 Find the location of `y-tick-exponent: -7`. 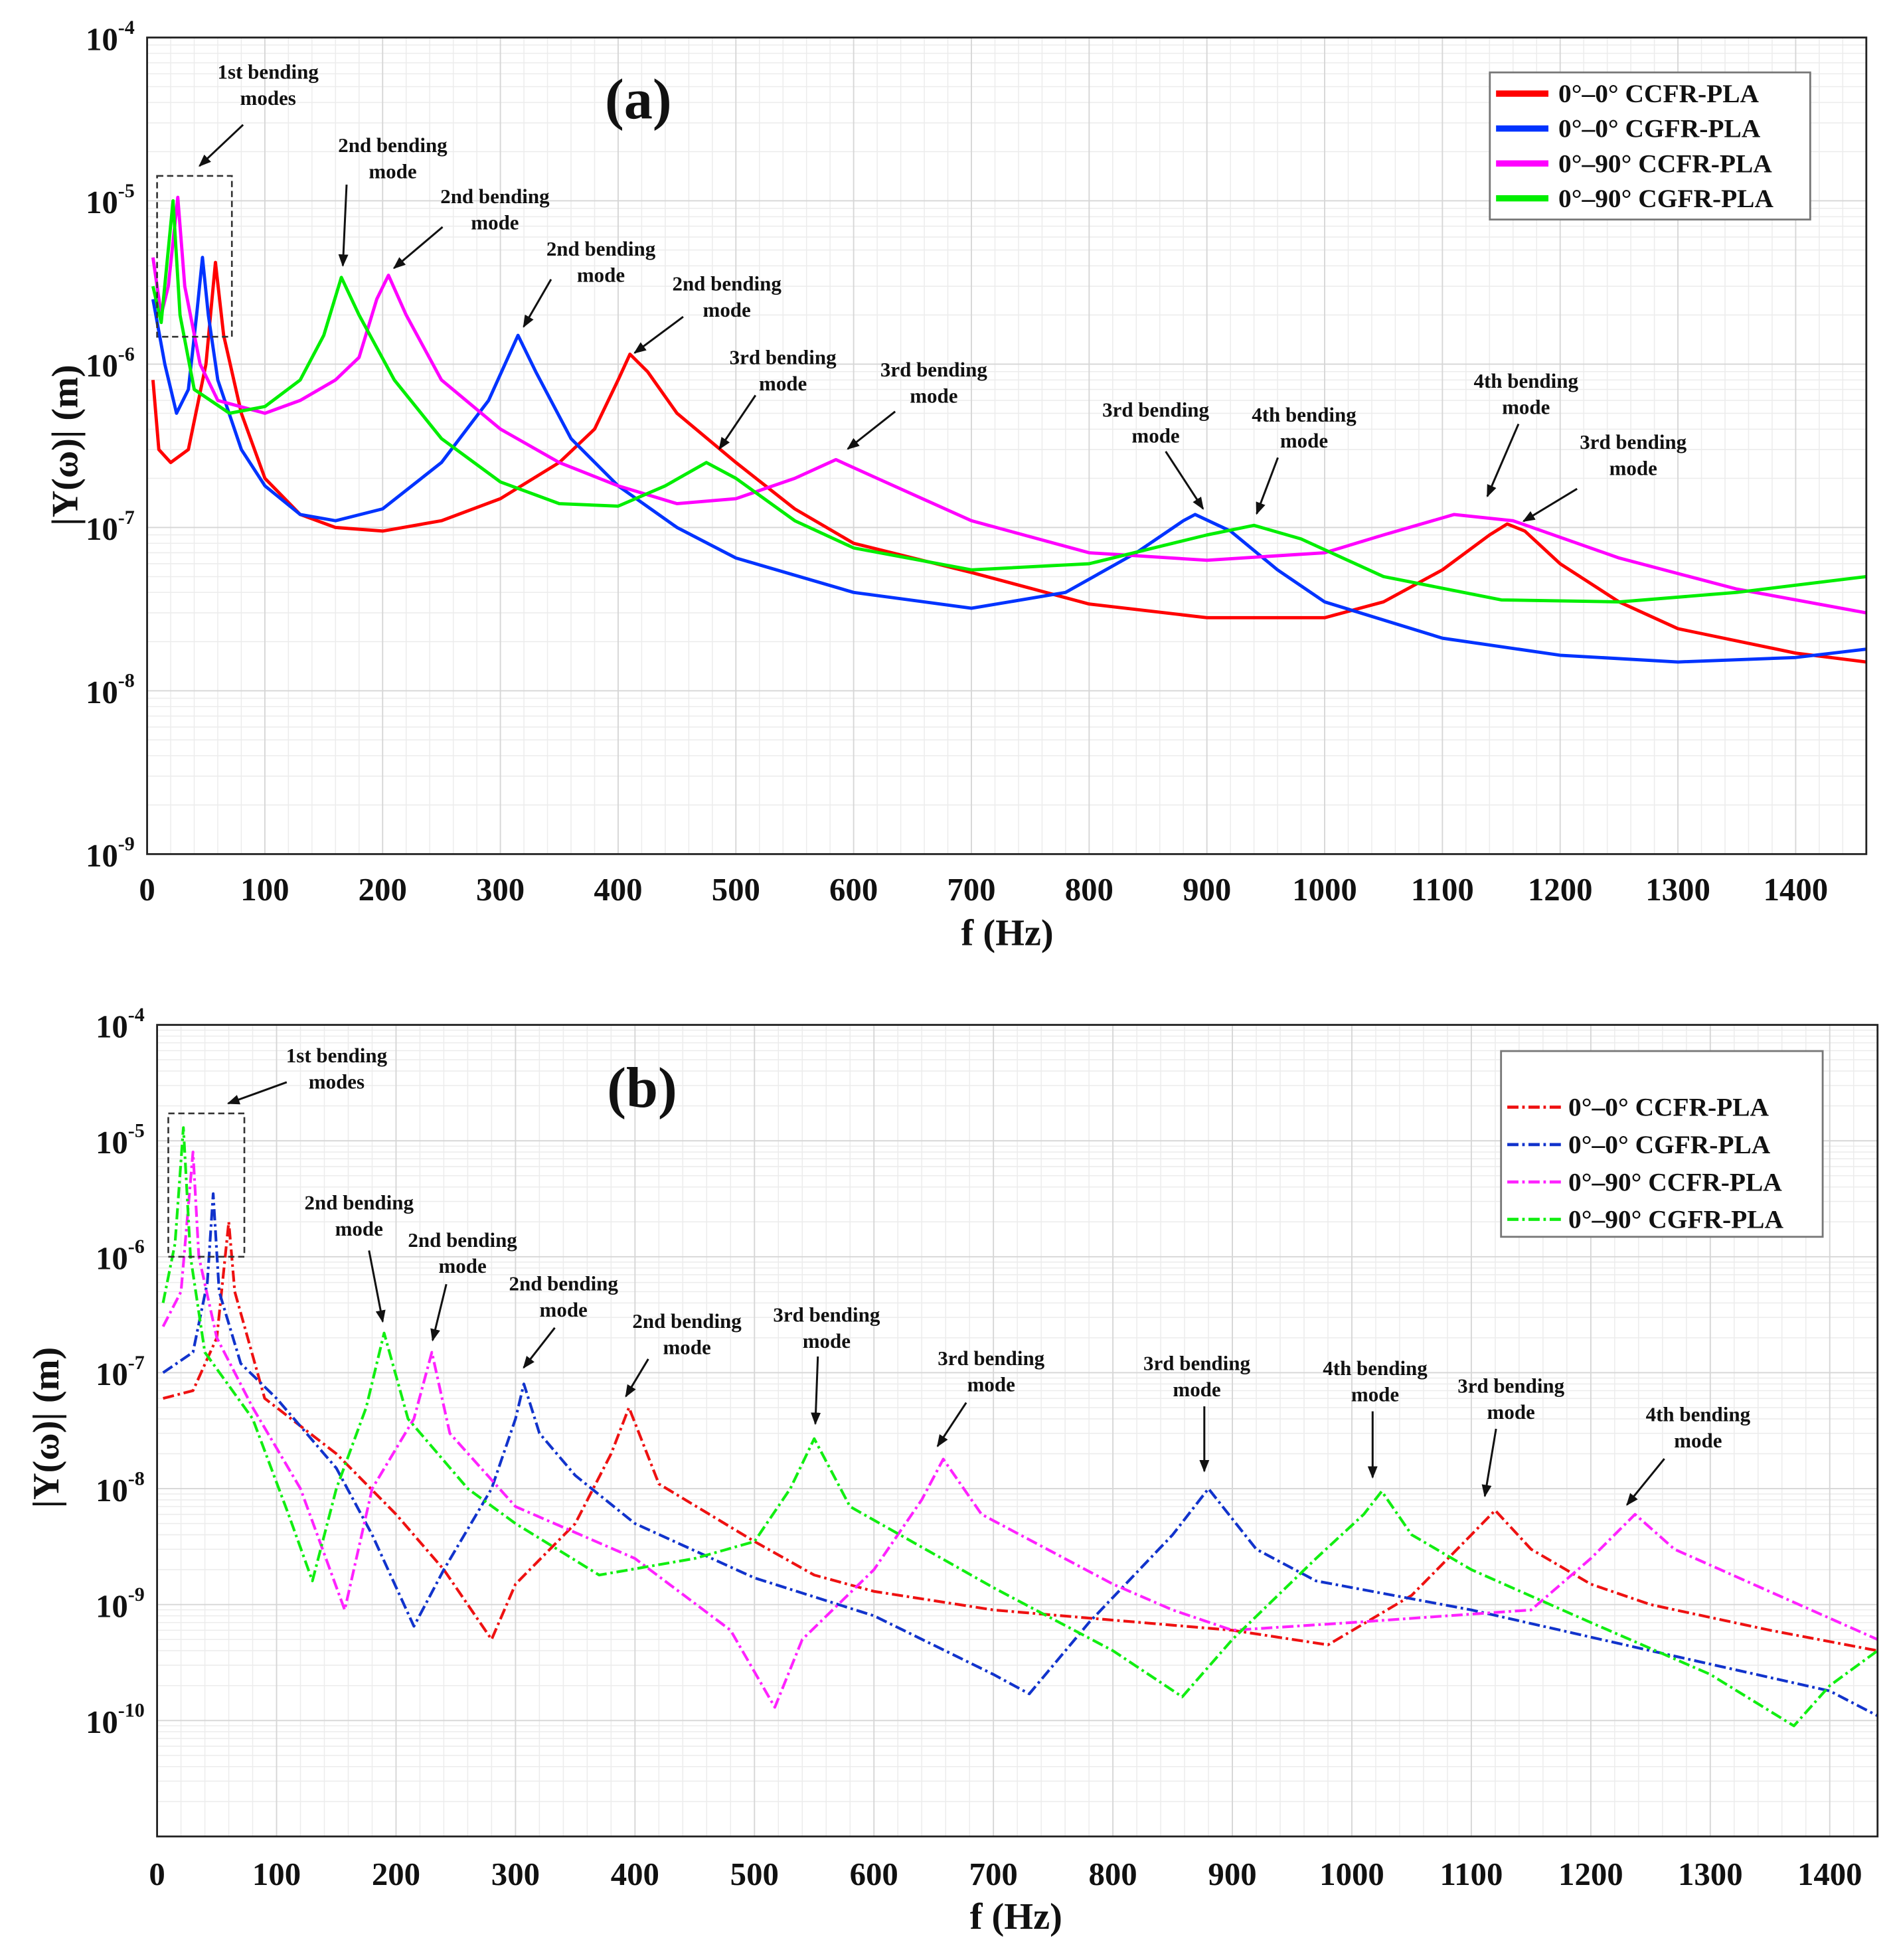

y-tick-exponent: -7 is located at coordinates (126, 518).